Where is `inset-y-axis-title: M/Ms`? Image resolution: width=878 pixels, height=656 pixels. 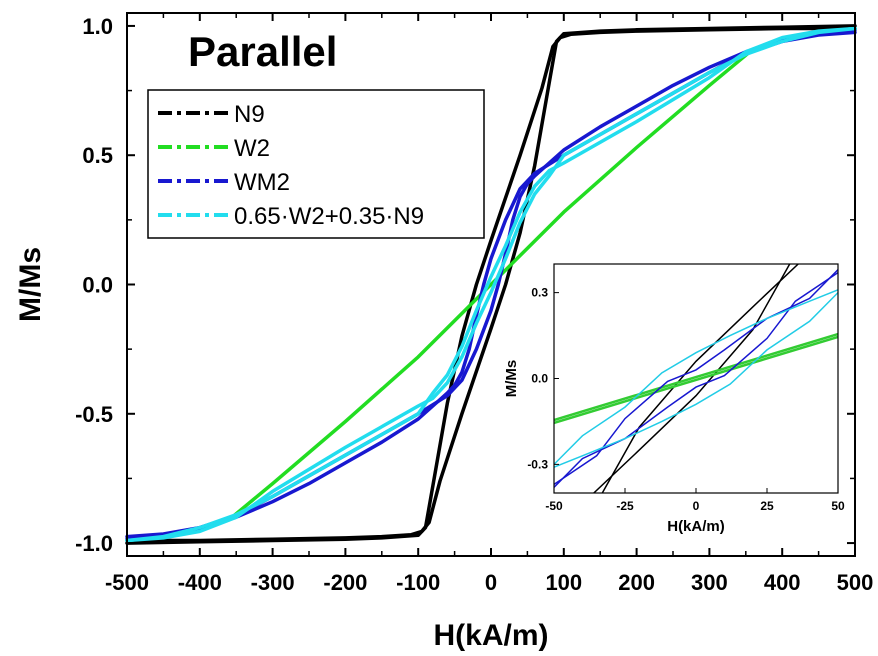 inset-y-axis-title: M/Ms is located at coordinates (511, 379).